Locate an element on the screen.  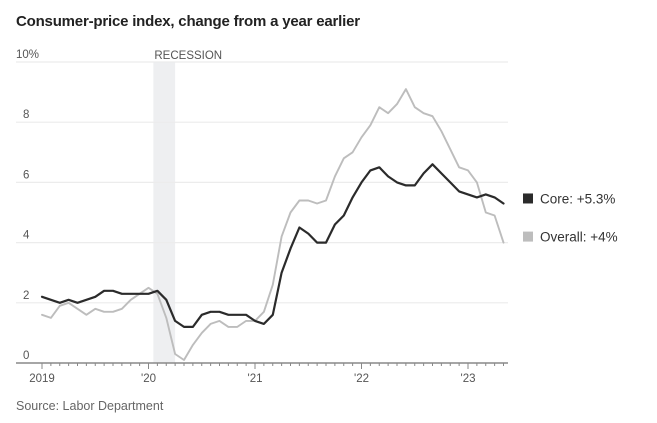
legend-label-overall: Overall: +4% is located at coordinates (579, 237).